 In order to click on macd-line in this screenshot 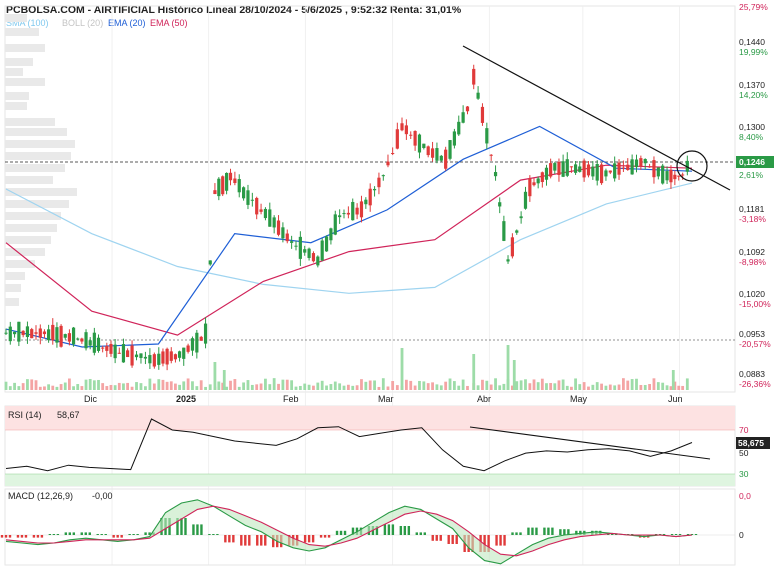, I will do `click(349, 532)`.